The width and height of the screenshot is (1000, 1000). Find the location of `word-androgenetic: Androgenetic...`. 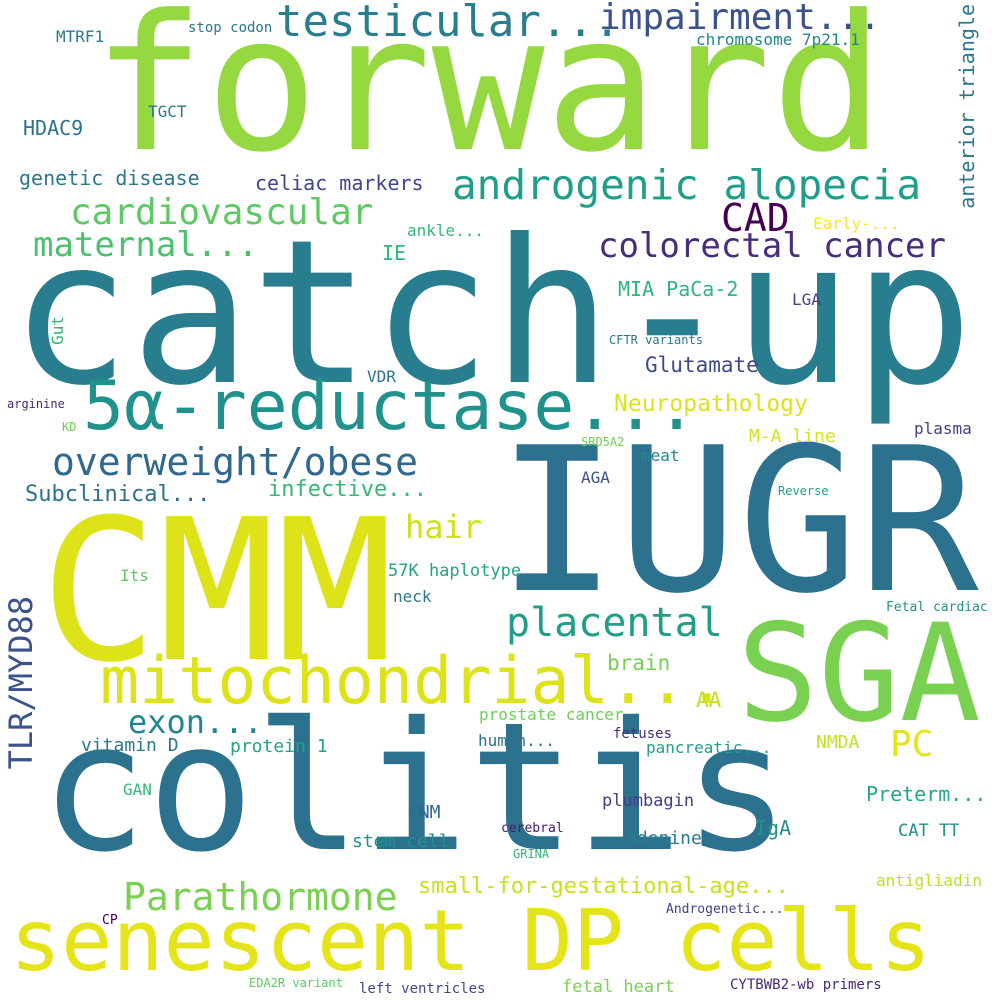

word-androgenetic: Androgenetic... is located at coordinates (725, 909).